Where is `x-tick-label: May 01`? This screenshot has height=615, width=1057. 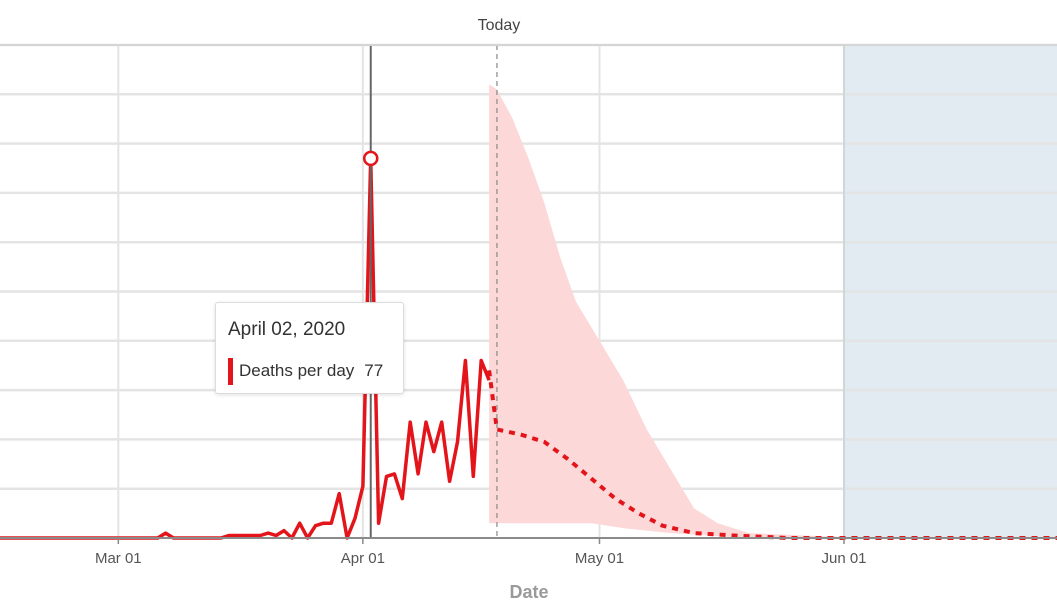
x-tick-label: May 01 is located at coordinates (599, 558).